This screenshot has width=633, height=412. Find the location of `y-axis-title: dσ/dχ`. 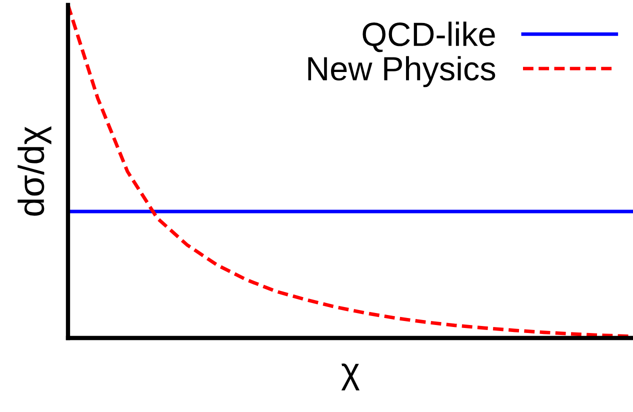

y-axis-title: dσ/dχ is located at coordinates (35, 171).